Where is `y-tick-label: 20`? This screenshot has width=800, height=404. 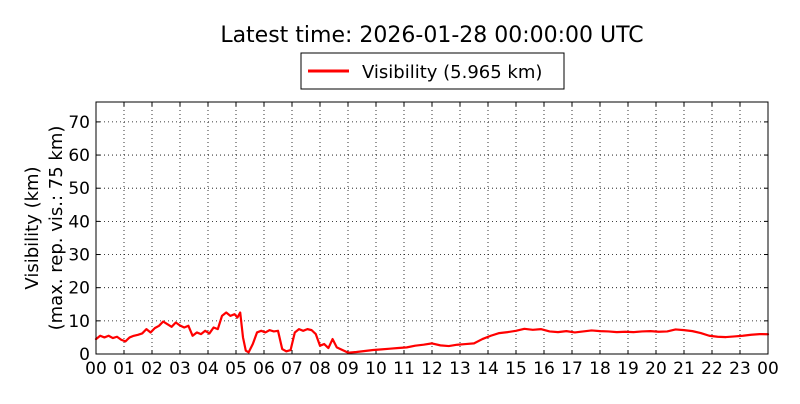 y-tick-label: 20 is located at coordinates (79, 289).